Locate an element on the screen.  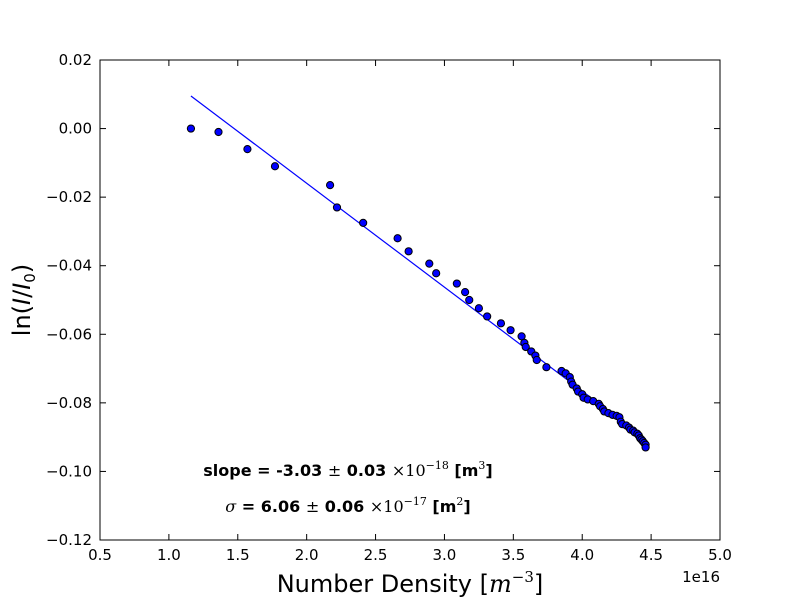
sigma-times: ×10 is located at coordinates (387, 506).